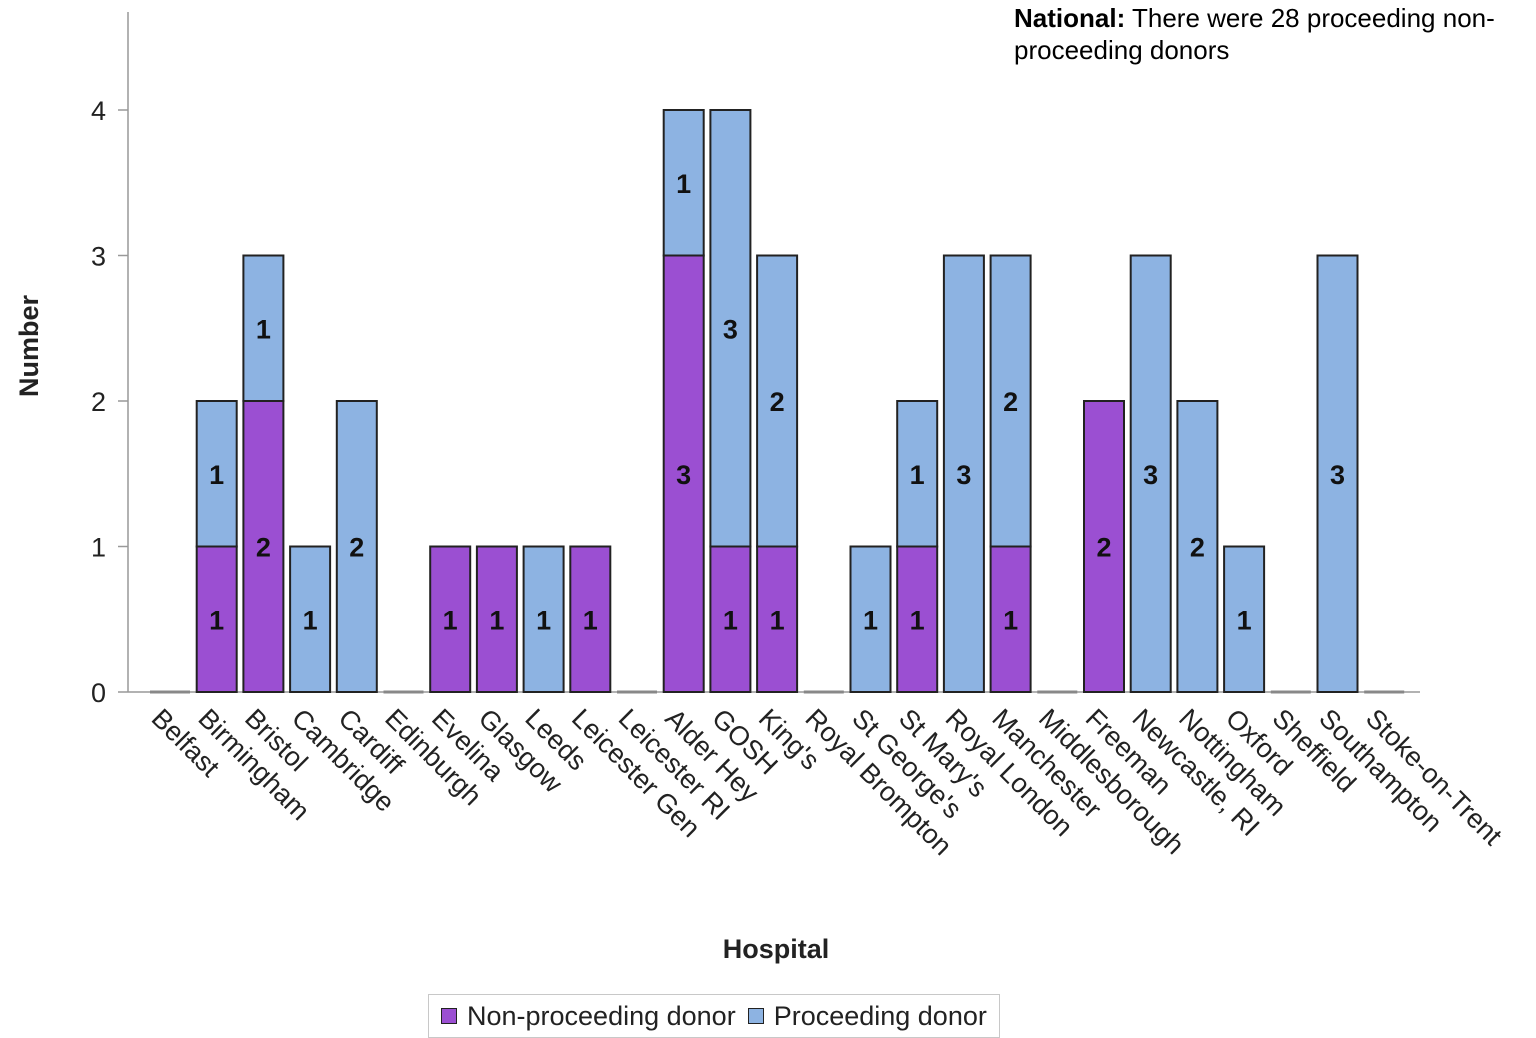 This screenshot has height=1038, width=1536. What do you see at coordinates (98, 111) in the screenshot?
I see `y-tick-label: 4` at bounding box center [98, 111].